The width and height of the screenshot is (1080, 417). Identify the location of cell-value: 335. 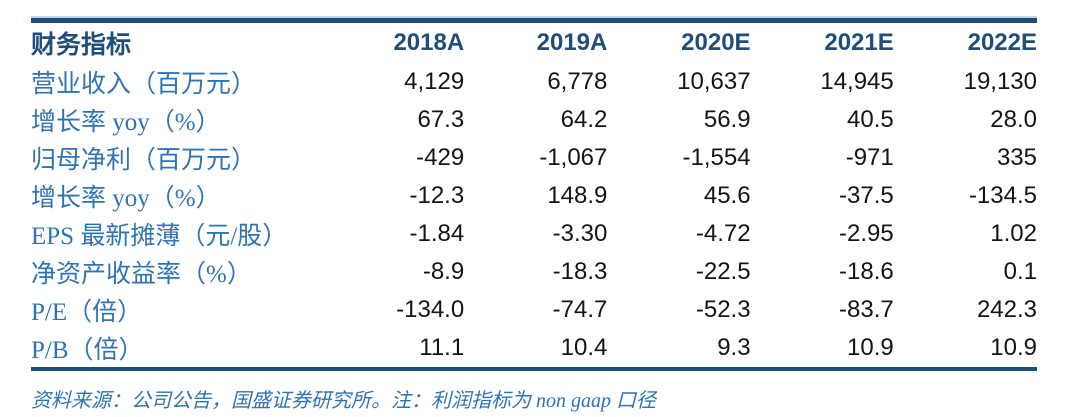
(1016, 157).